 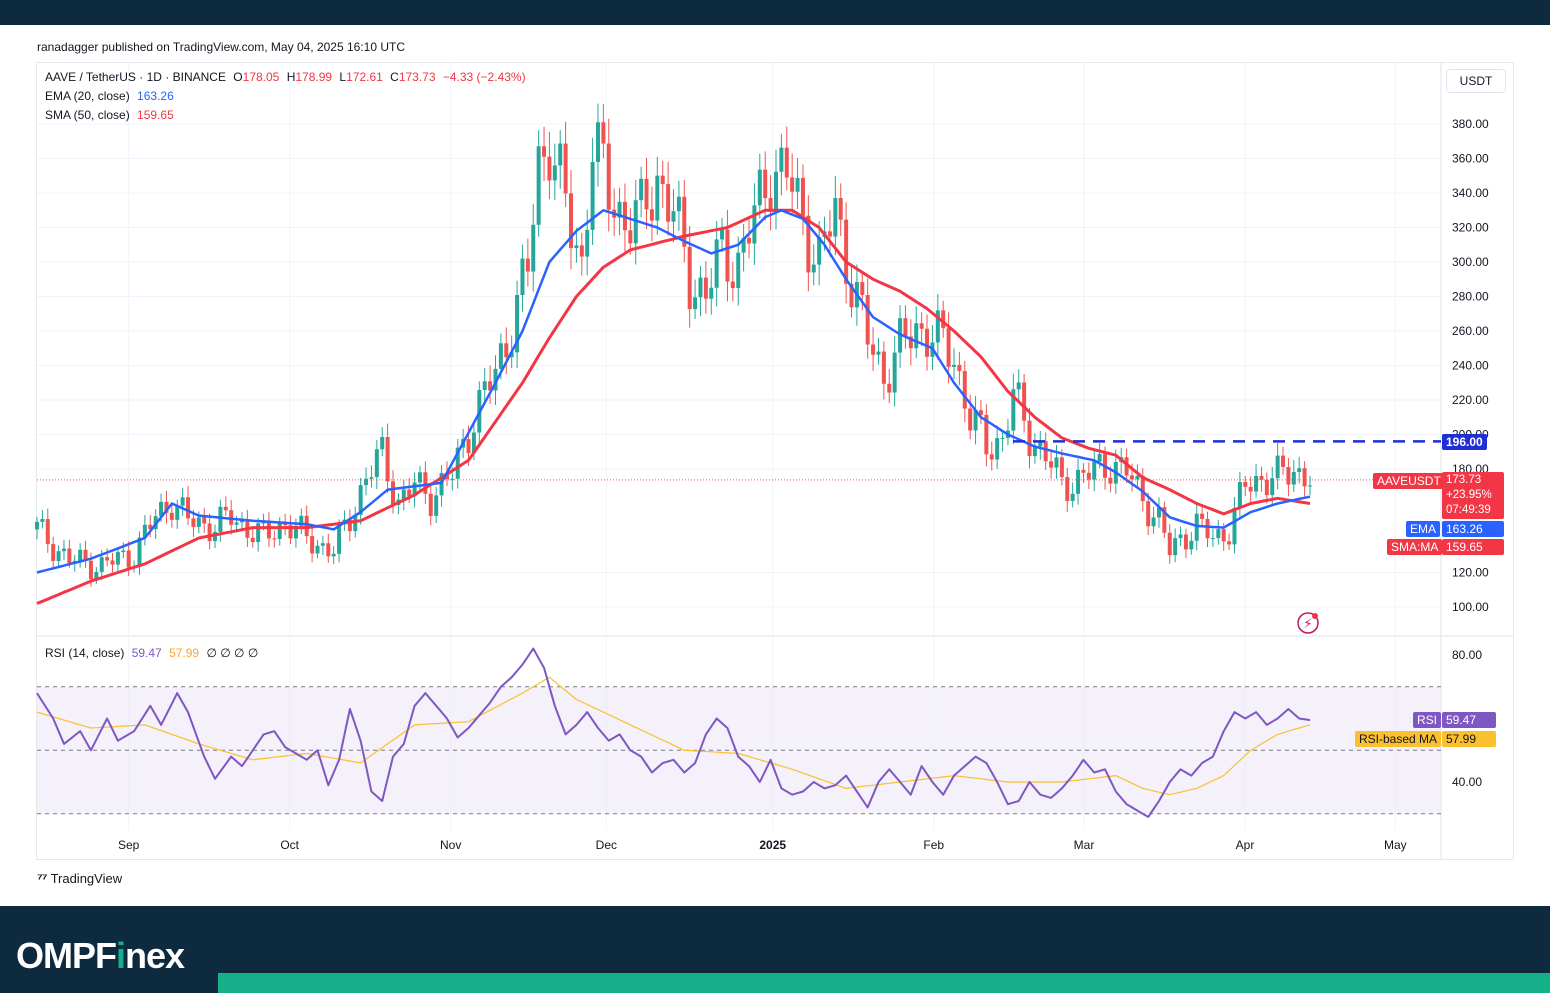 I want to click on rsi-ma-line, so click(x=673, y=736).